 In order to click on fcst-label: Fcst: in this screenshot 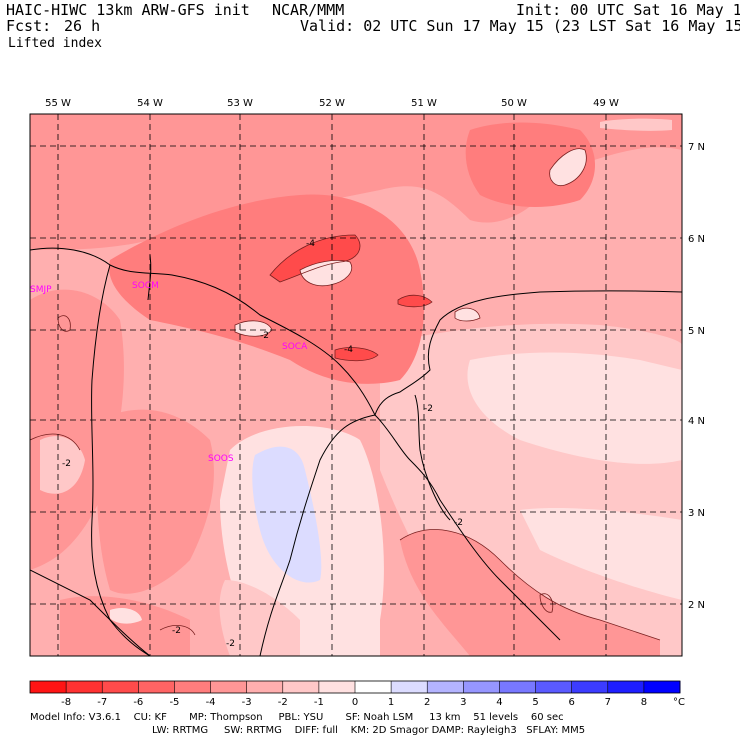, I will do `click(29, 26)`.